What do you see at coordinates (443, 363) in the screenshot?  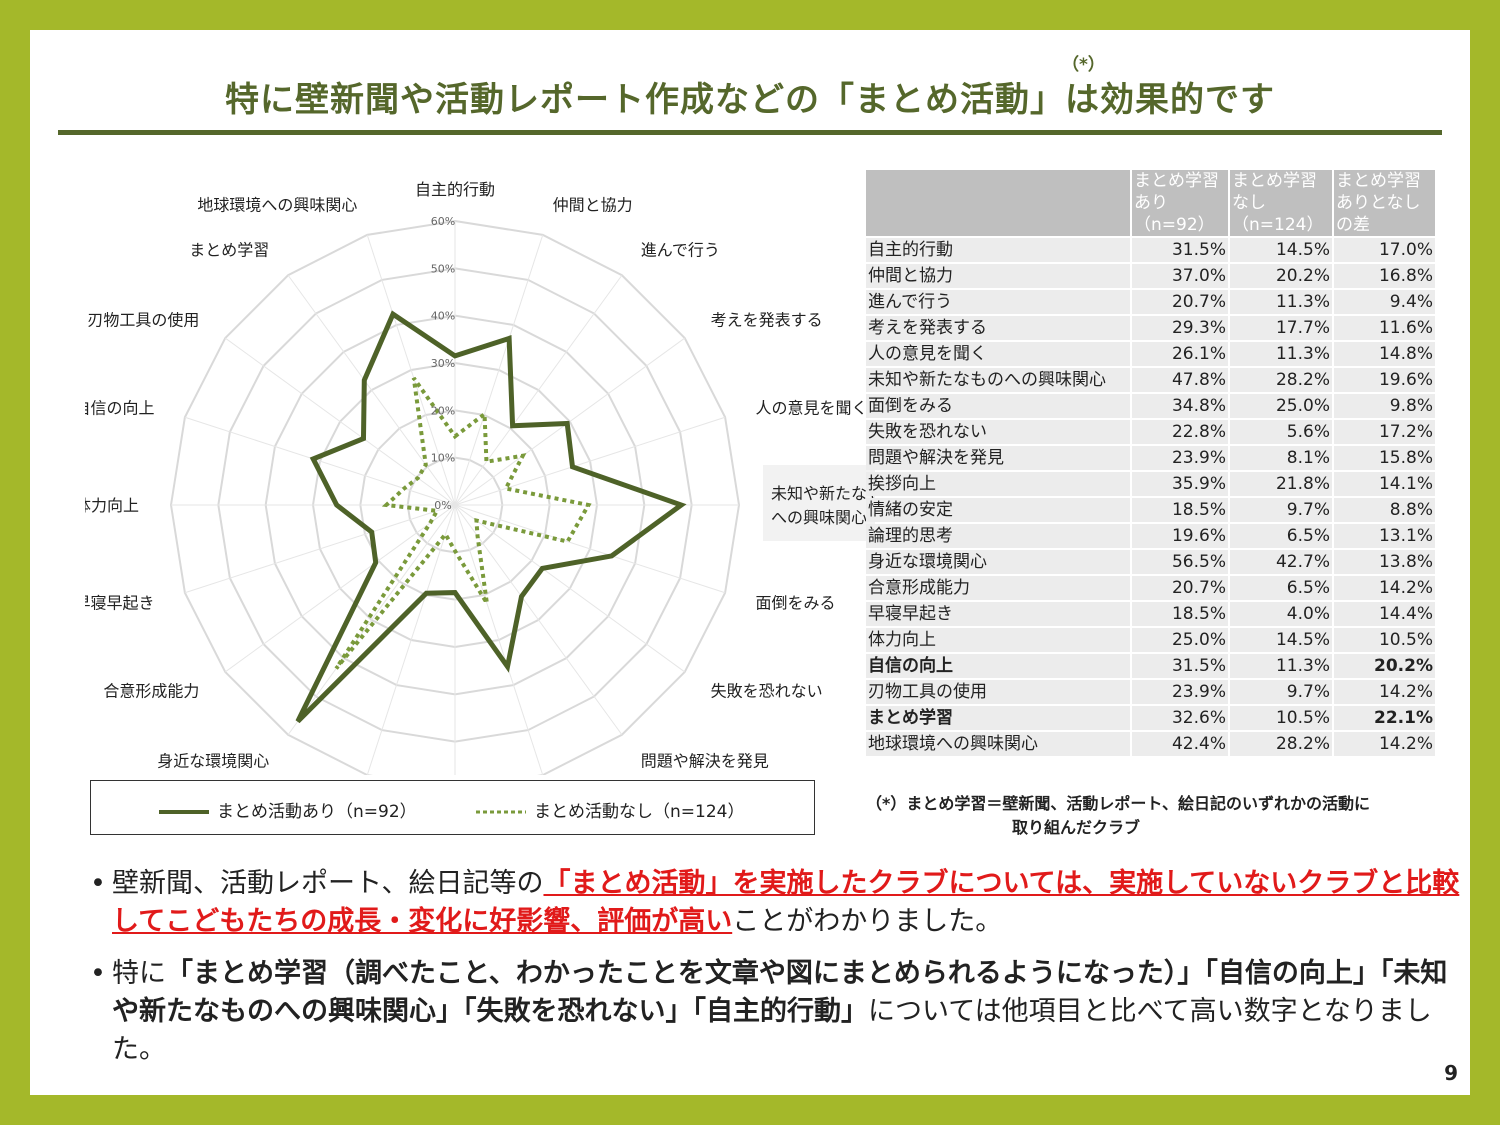 I see `radial-tick-label: 30%` at bounding box center [443, 363].